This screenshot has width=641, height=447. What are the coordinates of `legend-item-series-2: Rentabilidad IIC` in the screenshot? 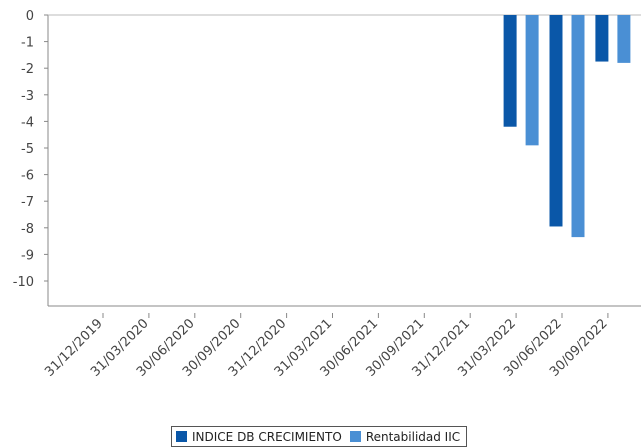 It's located at (405, 436).